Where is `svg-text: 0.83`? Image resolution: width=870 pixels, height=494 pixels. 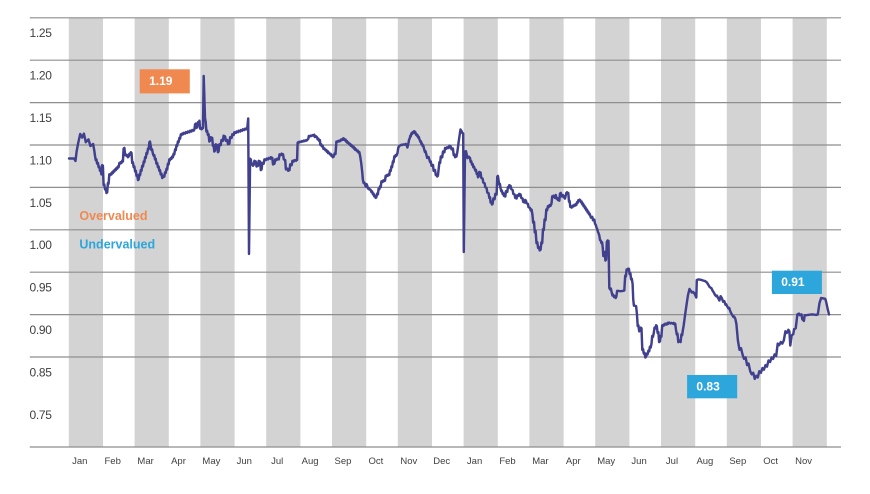 svg-text: 0.83 is located at coordinates (708, 386).